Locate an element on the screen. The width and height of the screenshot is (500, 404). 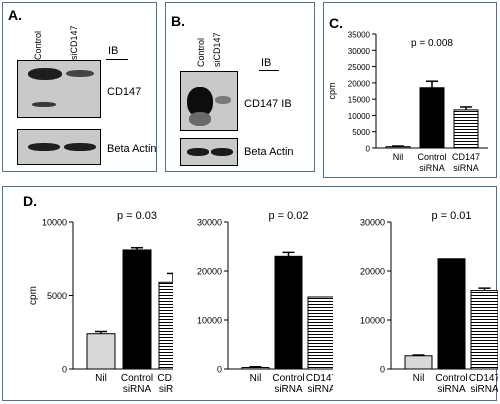
panel-d-label: D. is located at coordinates (30, 201).